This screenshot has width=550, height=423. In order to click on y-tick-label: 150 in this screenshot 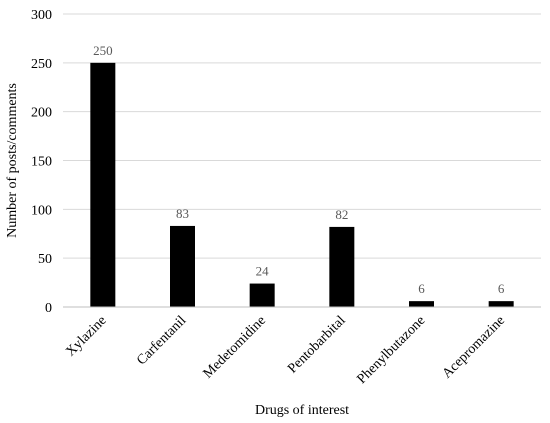, I will do `click(41, 162)`.